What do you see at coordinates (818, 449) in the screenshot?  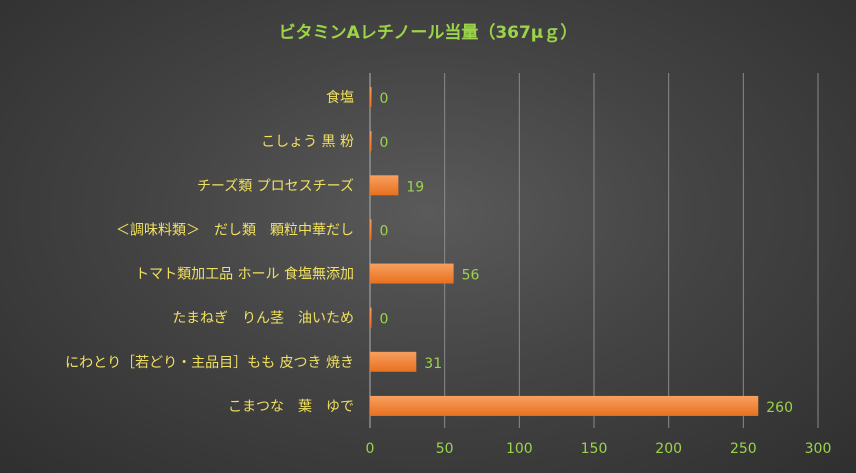 I see `x-tick-label: 300` at bounding box center [818, 449].